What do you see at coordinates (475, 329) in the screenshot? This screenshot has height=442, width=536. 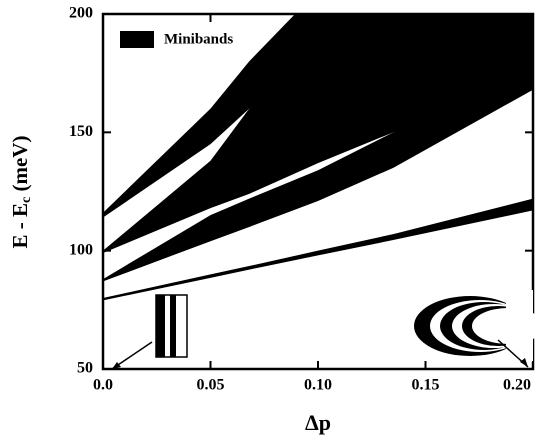 I see `inset-right` at bounding box center [475, 329].